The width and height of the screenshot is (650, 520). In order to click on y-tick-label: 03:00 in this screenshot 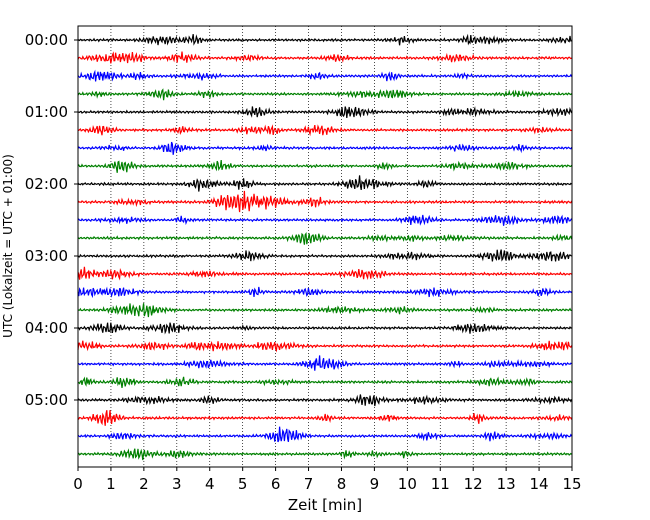, I will do `click(46, 256)`.